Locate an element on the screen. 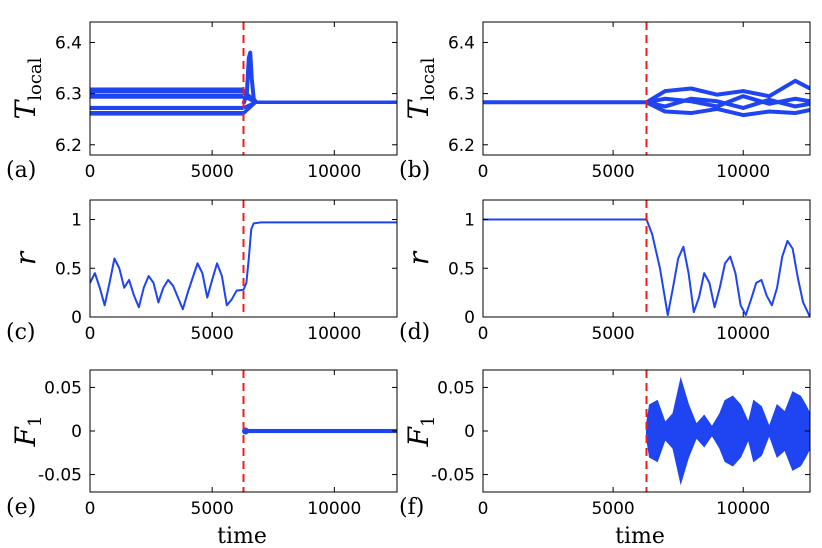 This screenshot has width=822, height=548. series-3-line is located at coordinates (728, 101).